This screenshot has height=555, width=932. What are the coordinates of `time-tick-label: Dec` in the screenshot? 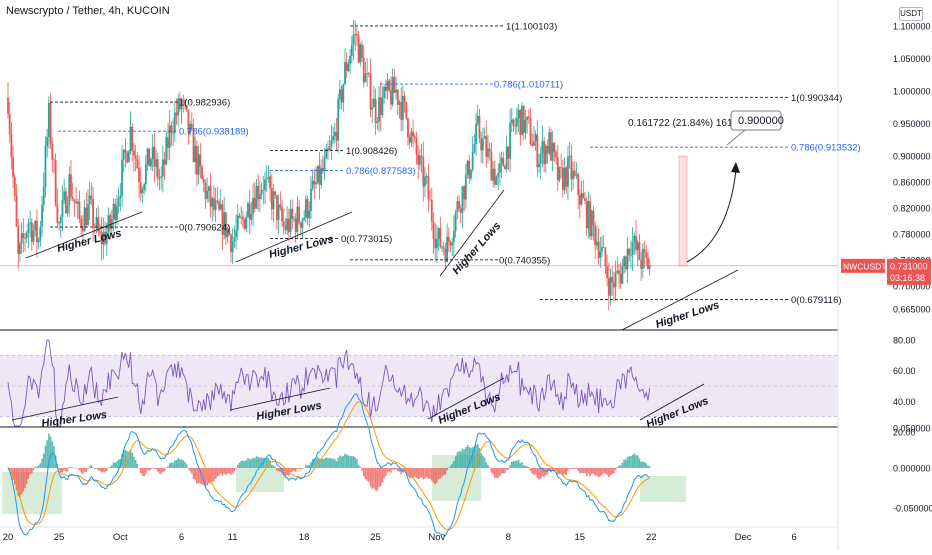 It's located at (743, 537).